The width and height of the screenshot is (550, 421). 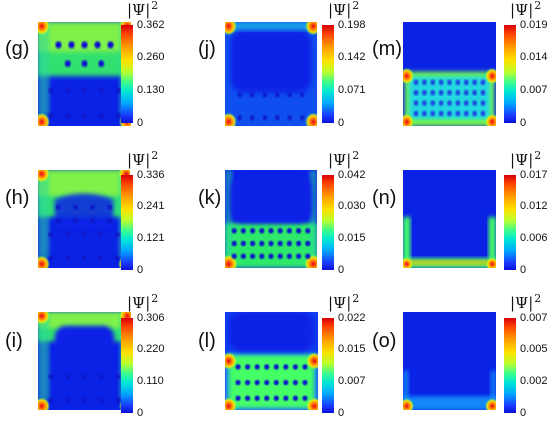 I want to click on panel-label: (i), so click(x=14, y=341).